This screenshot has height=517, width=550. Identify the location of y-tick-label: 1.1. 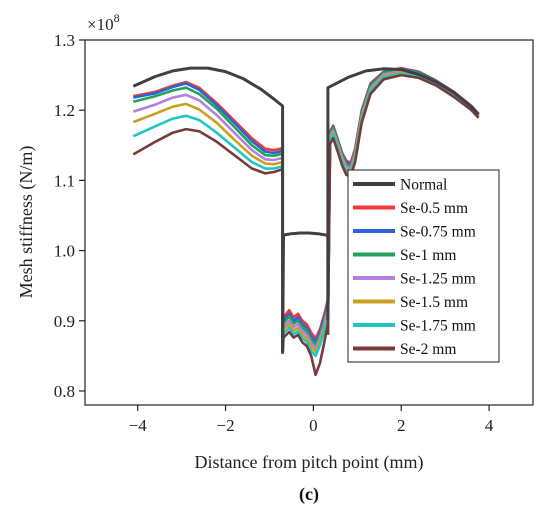
(64, 180).